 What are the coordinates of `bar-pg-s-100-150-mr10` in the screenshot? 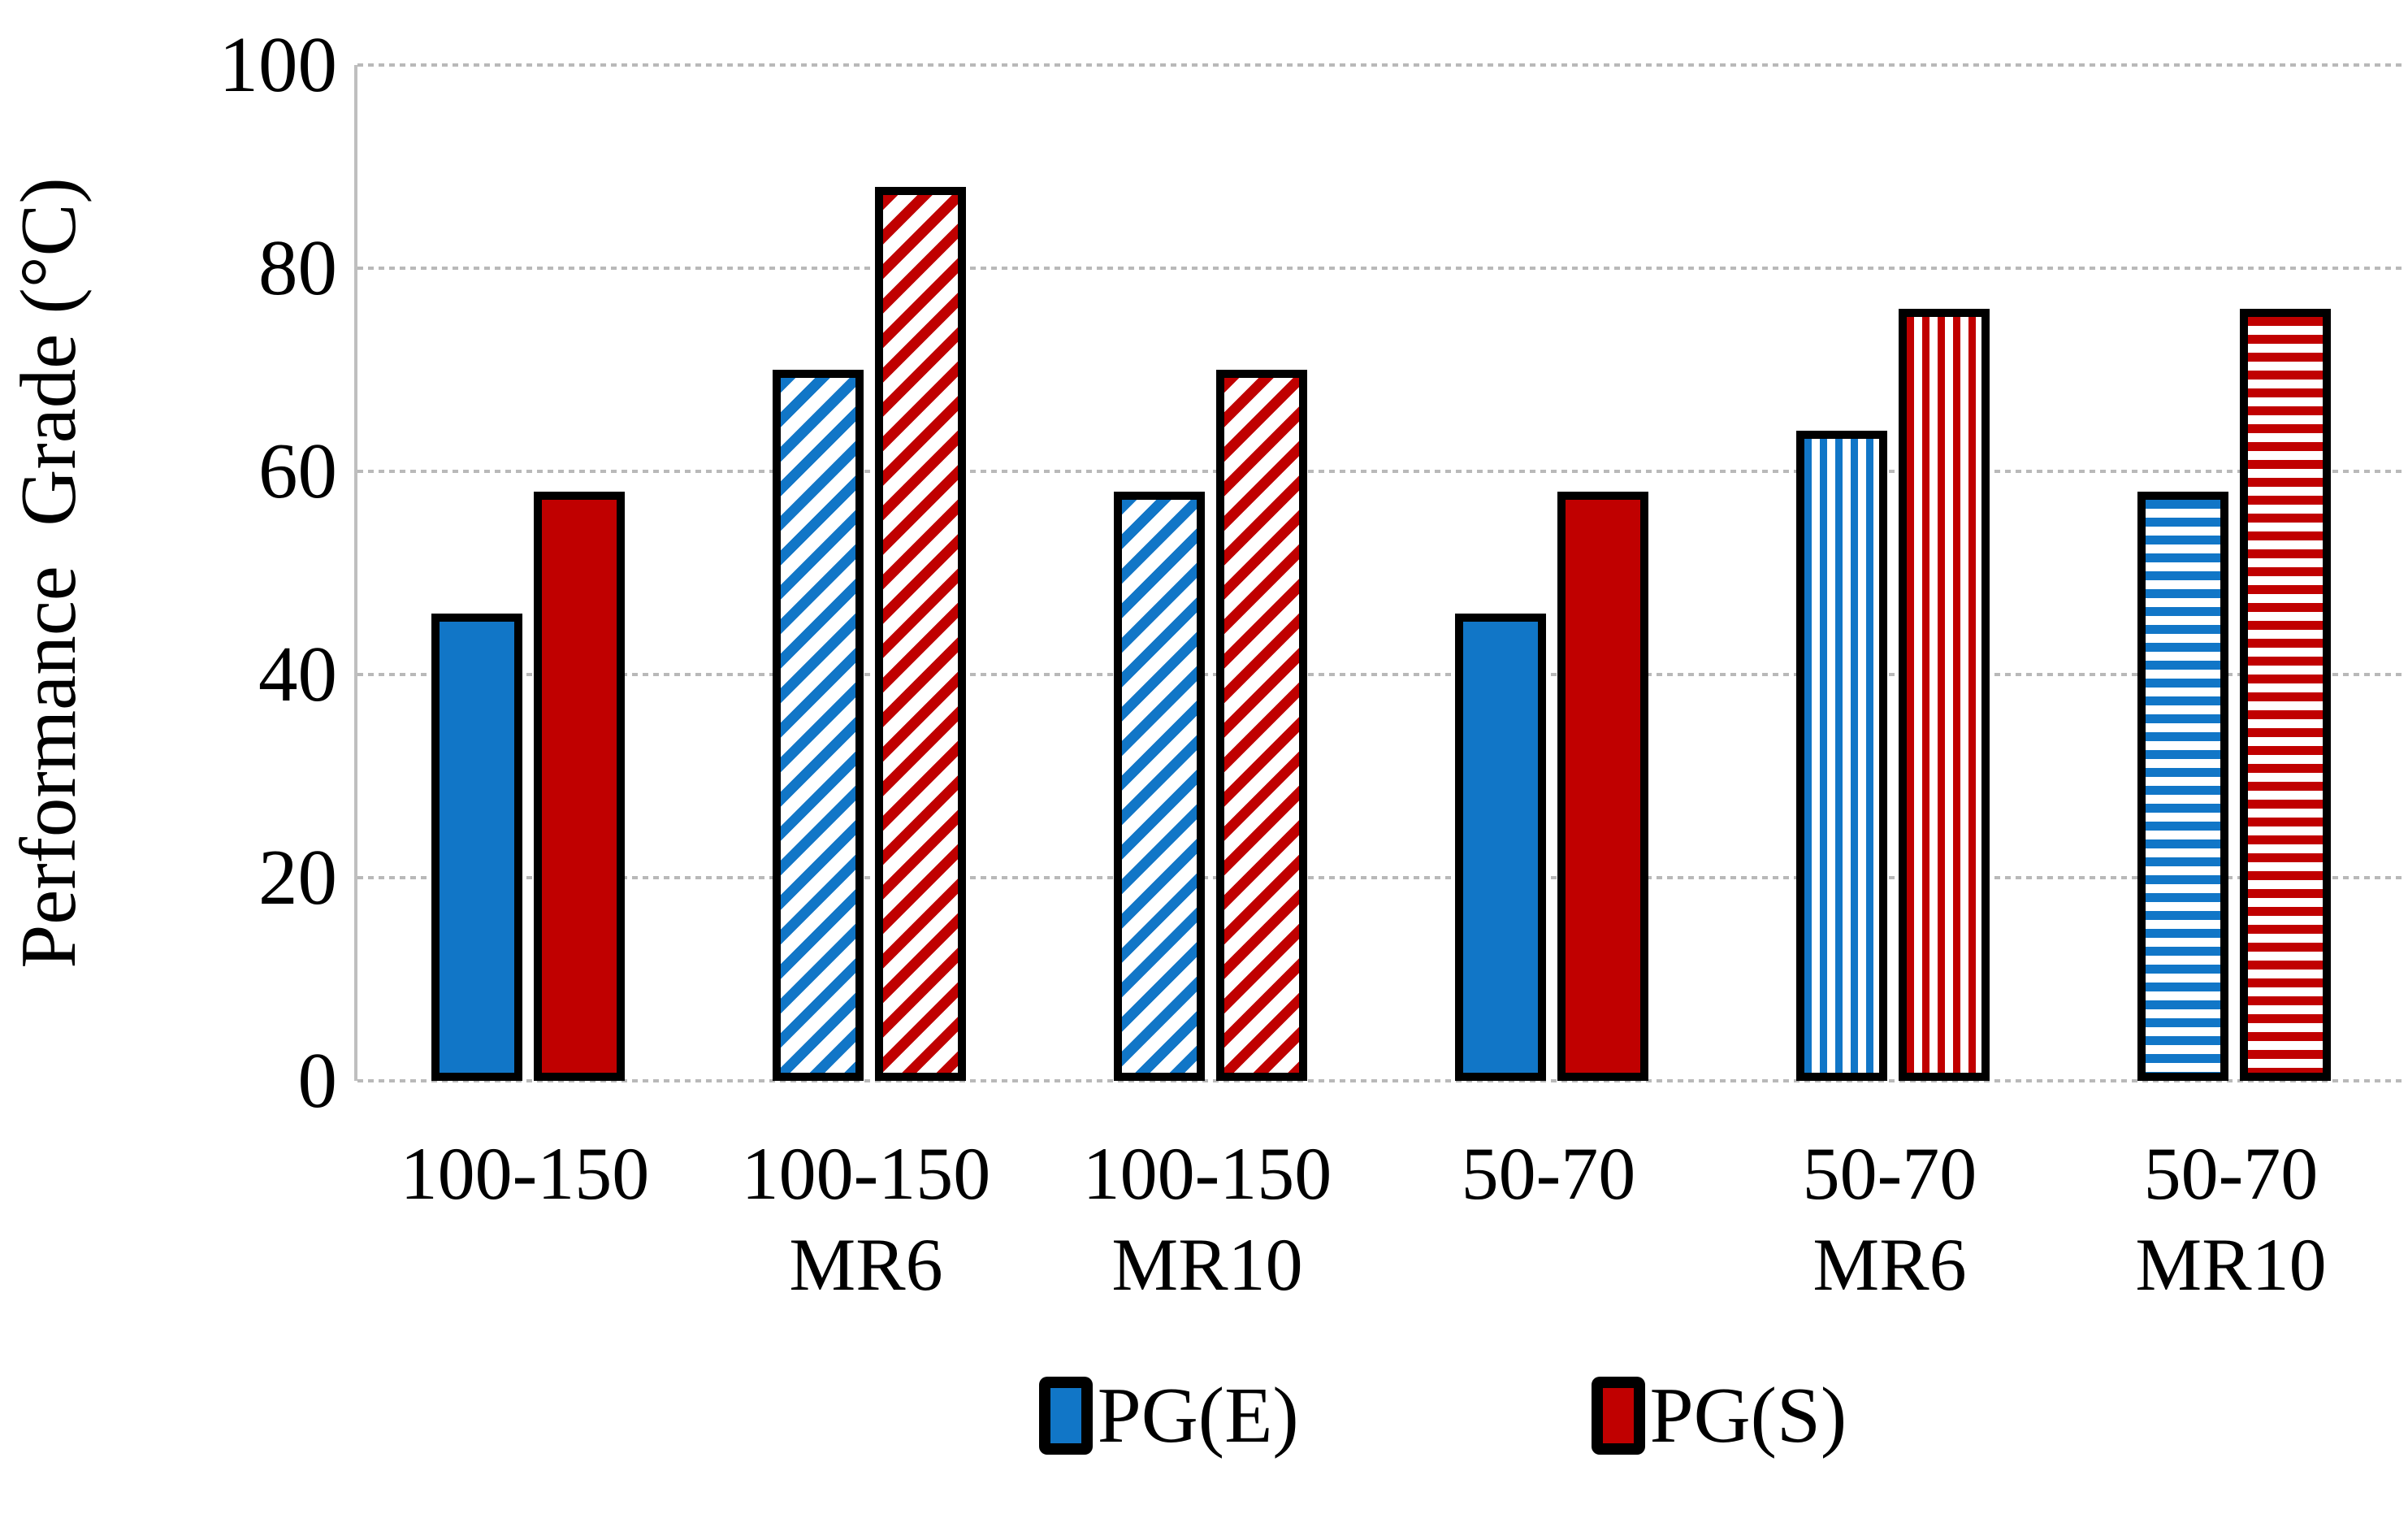 It's located at (1261, 725).